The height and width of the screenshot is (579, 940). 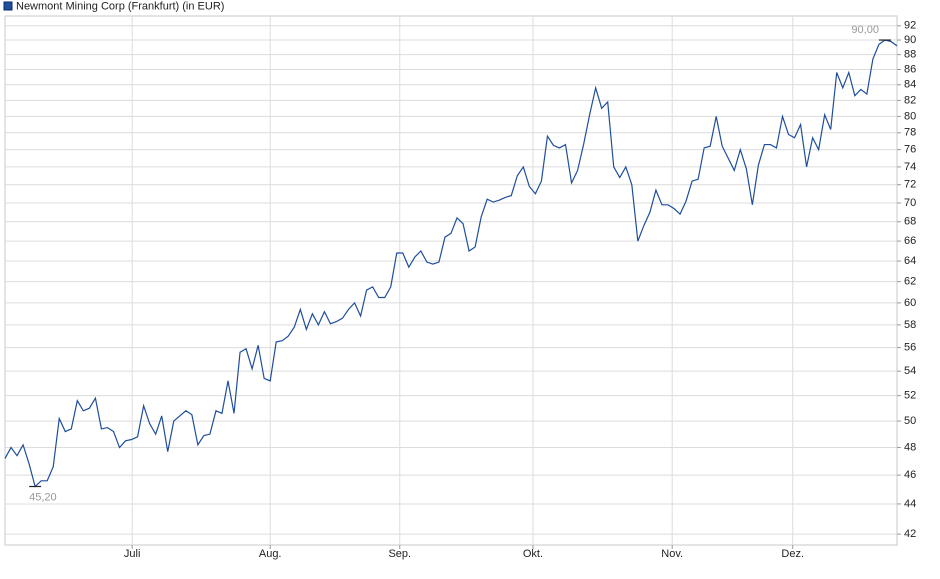 I want to click on y-tick-label: 54, so click(x=910, y=371).